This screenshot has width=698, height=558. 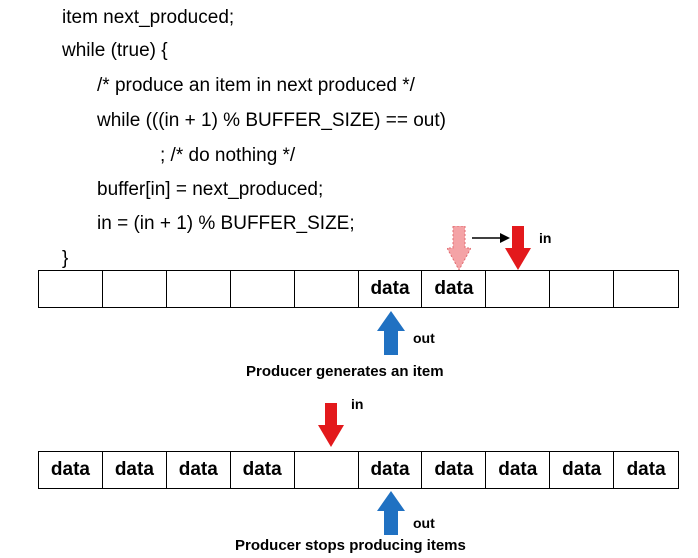 I want to click on code-line-4: while (((in + 1) % BUFFER_SIZE) == out), so click(x=271, y=120).